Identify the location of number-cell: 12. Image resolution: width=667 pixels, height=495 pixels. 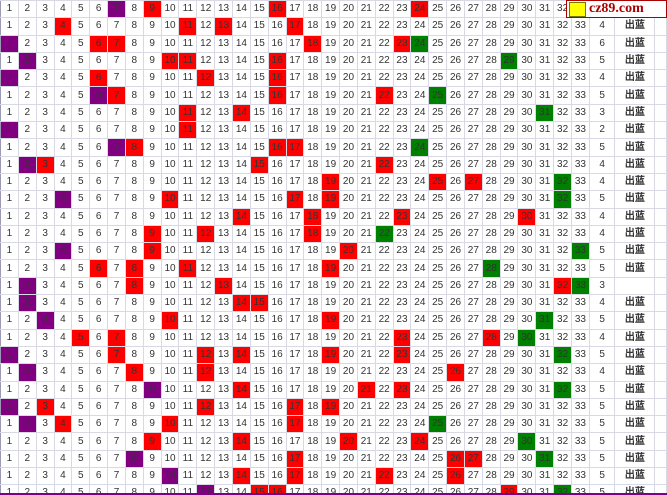
(206, 355).